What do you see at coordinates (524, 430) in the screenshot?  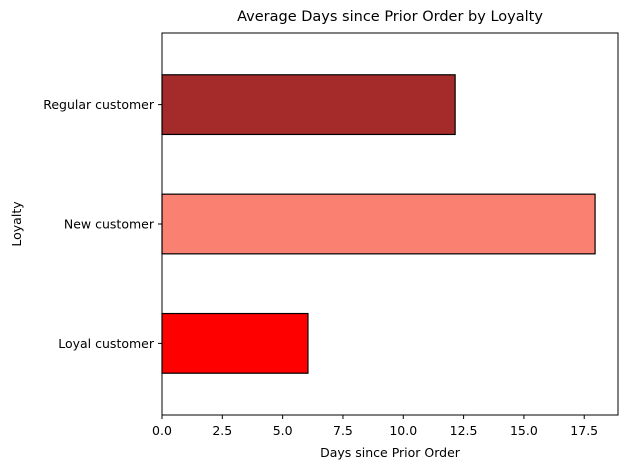 I see `x-tick-label-6: 15.0` at bounding box center [524, 430].